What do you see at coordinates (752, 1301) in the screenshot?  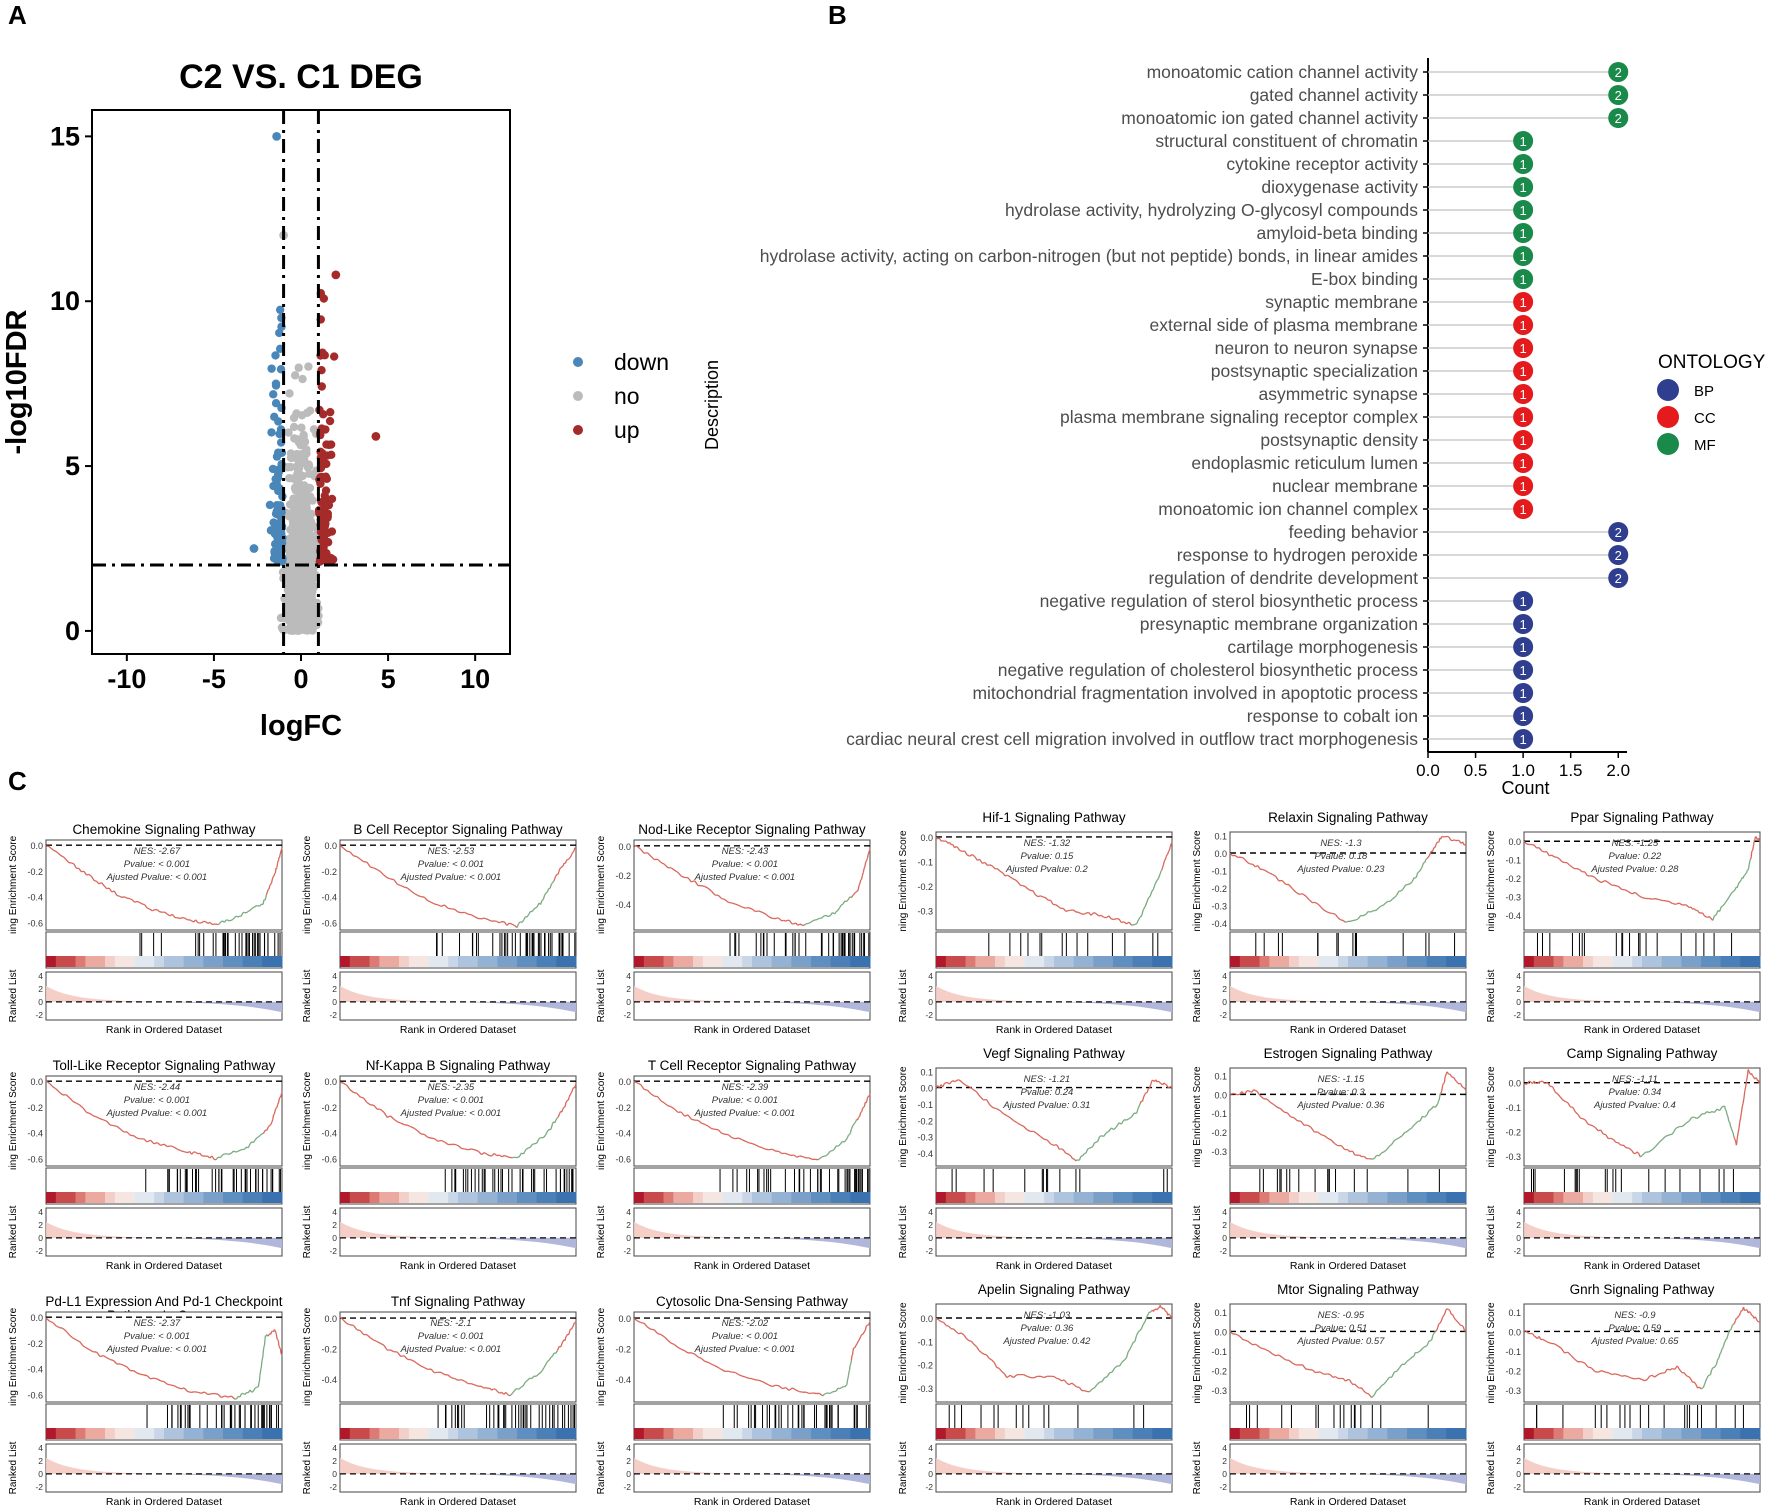 I see `gsea-title: Cytosolic Dna-Sensing Pathway` at bounding box center [752, 1301].